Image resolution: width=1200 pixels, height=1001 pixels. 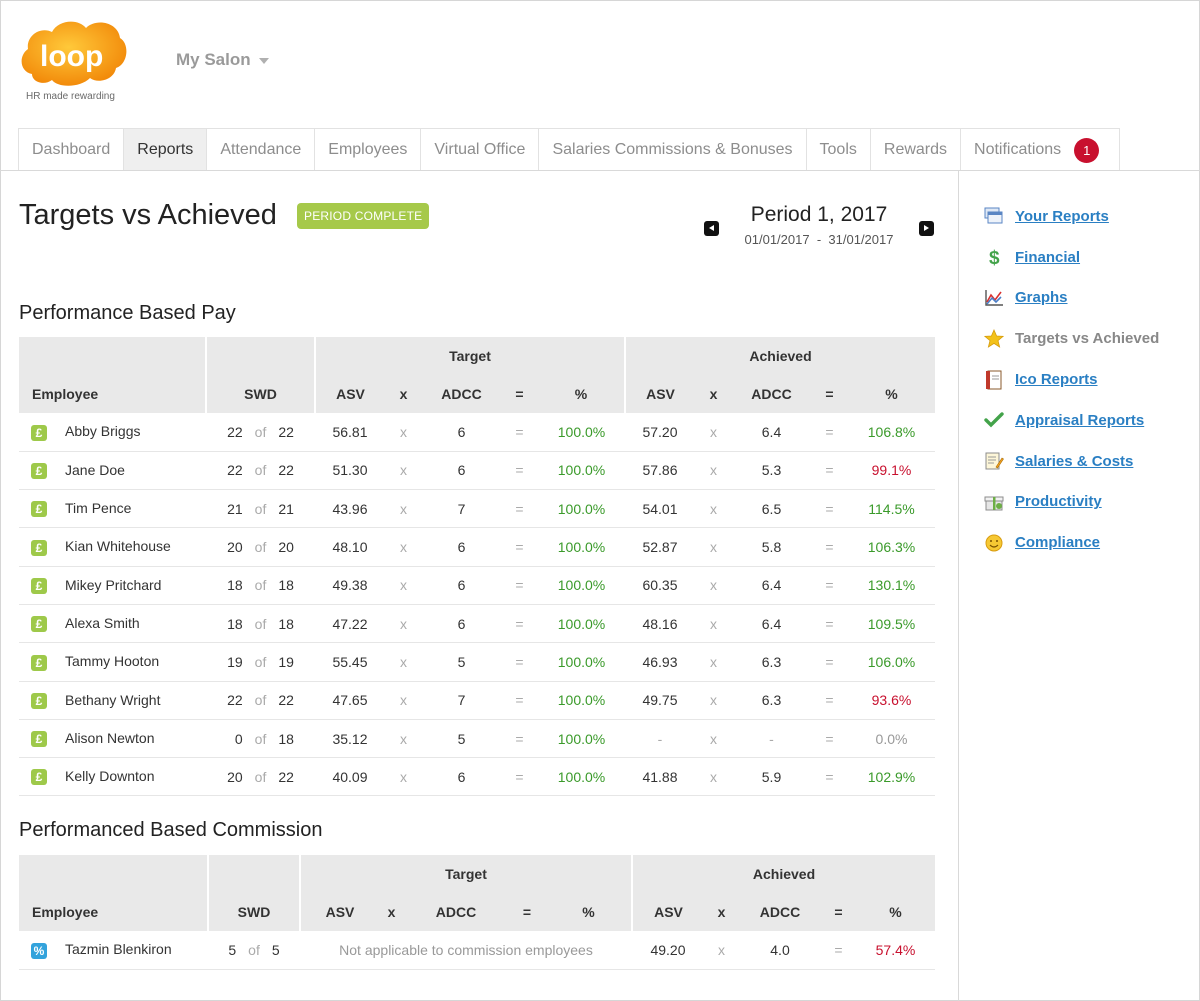 I want to click on sidebar-item-your-reports: Your Reports, so click(x=1084, y=216).